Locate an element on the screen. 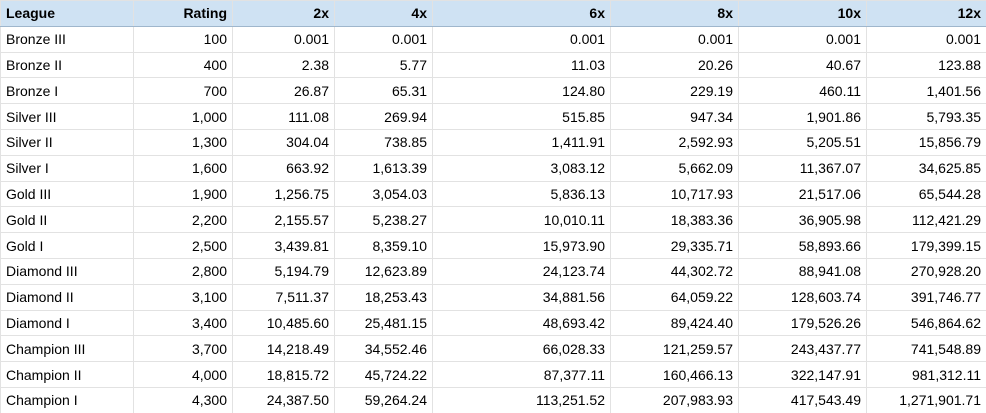 This screenshot has height=413, width=986. table-cell: 24,123.74 is located at coordinates (521, 271).